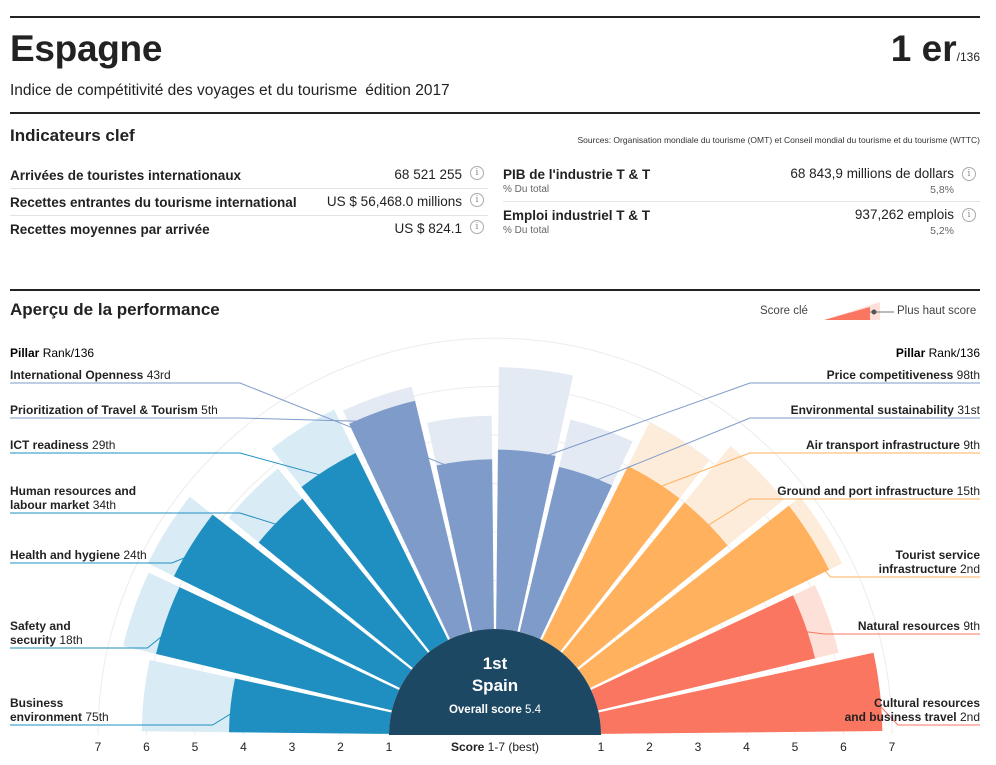 This screenshot has width=996, height=765. What do you see at coordinates (878, 491) in the screenshot?
I see `pillar-label: Ground and port infrastructure 15th` at bounding box center [878, 491].